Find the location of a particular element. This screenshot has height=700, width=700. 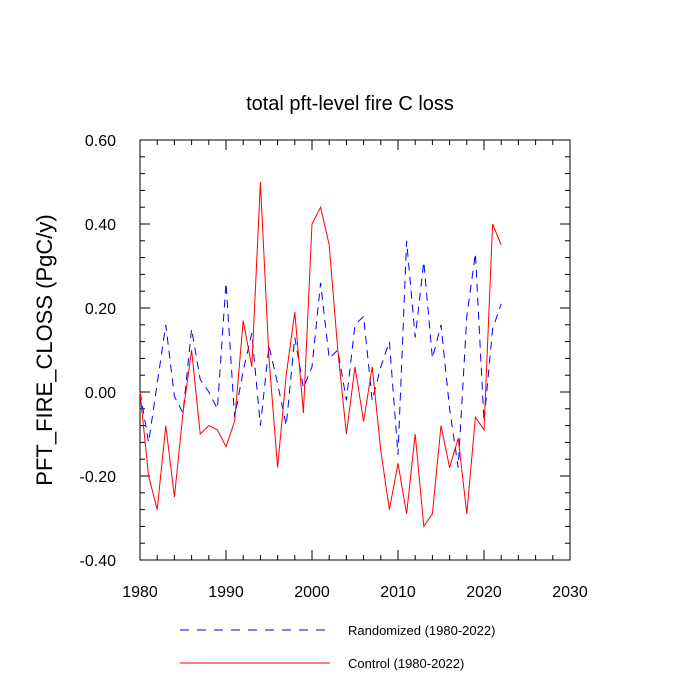

x-tick-label: 1990 is located at coordinates (226, 592).